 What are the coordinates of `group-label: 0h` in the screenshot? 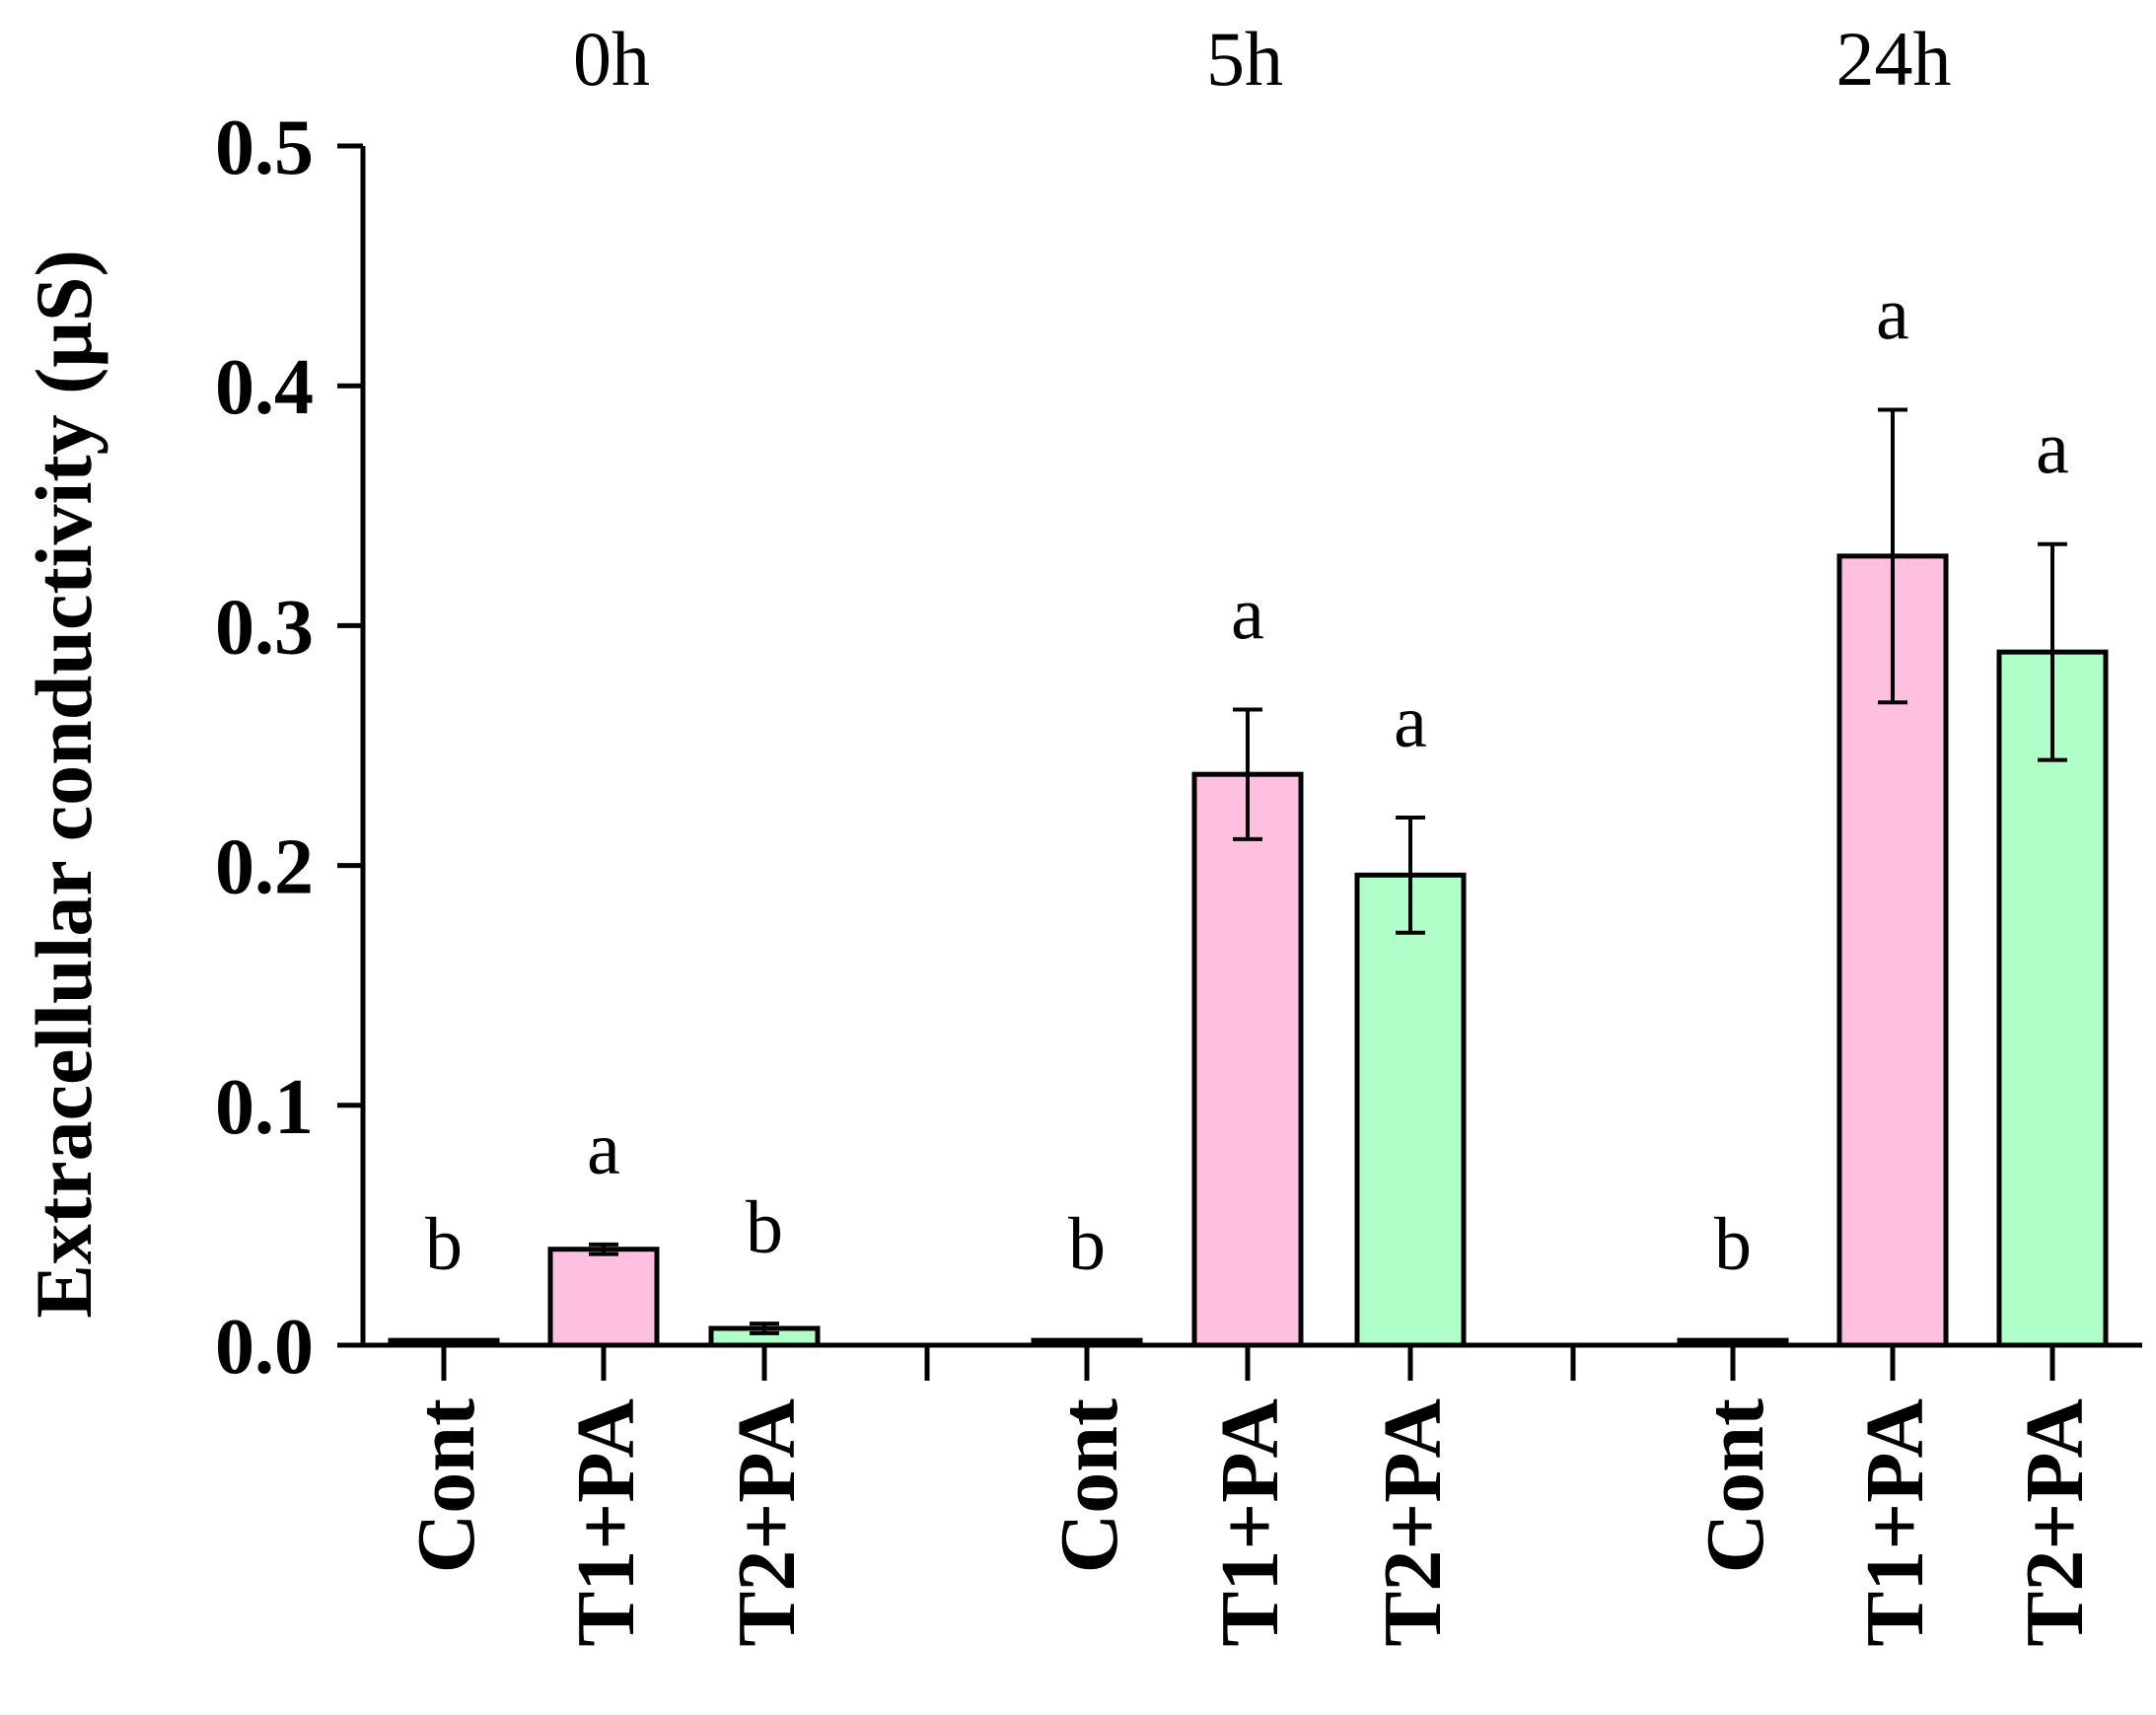 It's located at (611, 59).